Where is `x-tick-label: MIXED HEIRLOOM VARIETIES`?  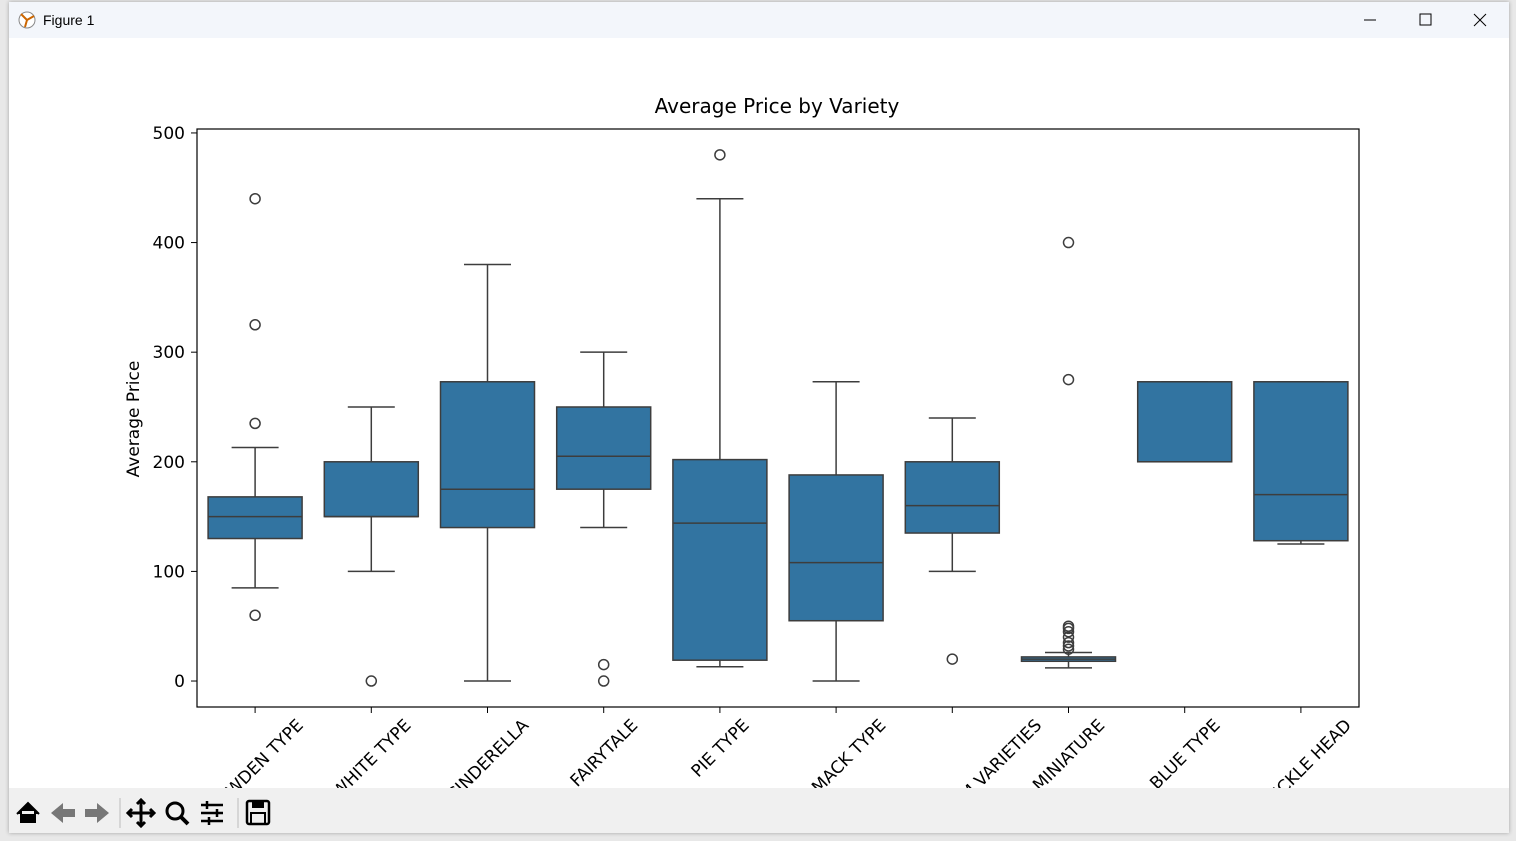 x-tick-label: MIXED HEIRLOOM VARIETIES is located at coordinates (953, 752).